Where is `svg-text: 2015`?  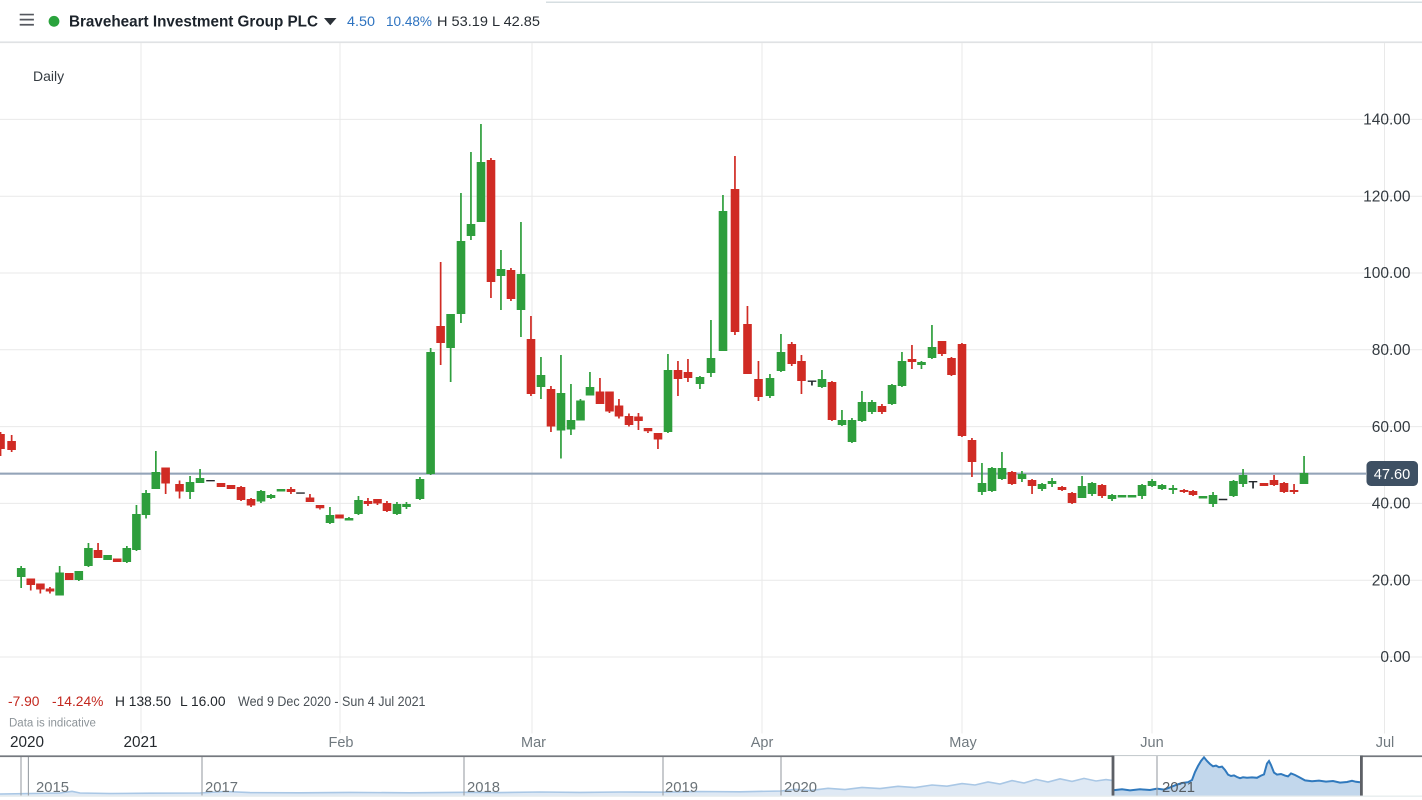
svg-text: 2015 is located at coordinates (52, 788).